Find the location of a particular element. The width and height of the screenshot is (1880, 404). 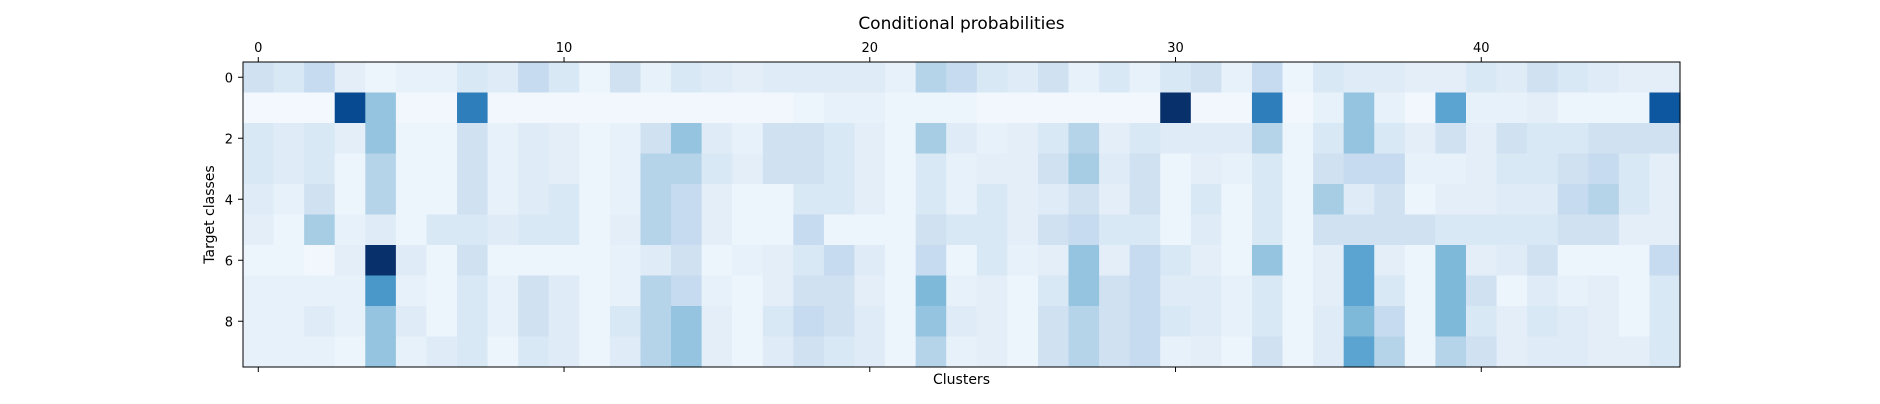

y-tick-label: 6 is located at coordinates (229, 261).